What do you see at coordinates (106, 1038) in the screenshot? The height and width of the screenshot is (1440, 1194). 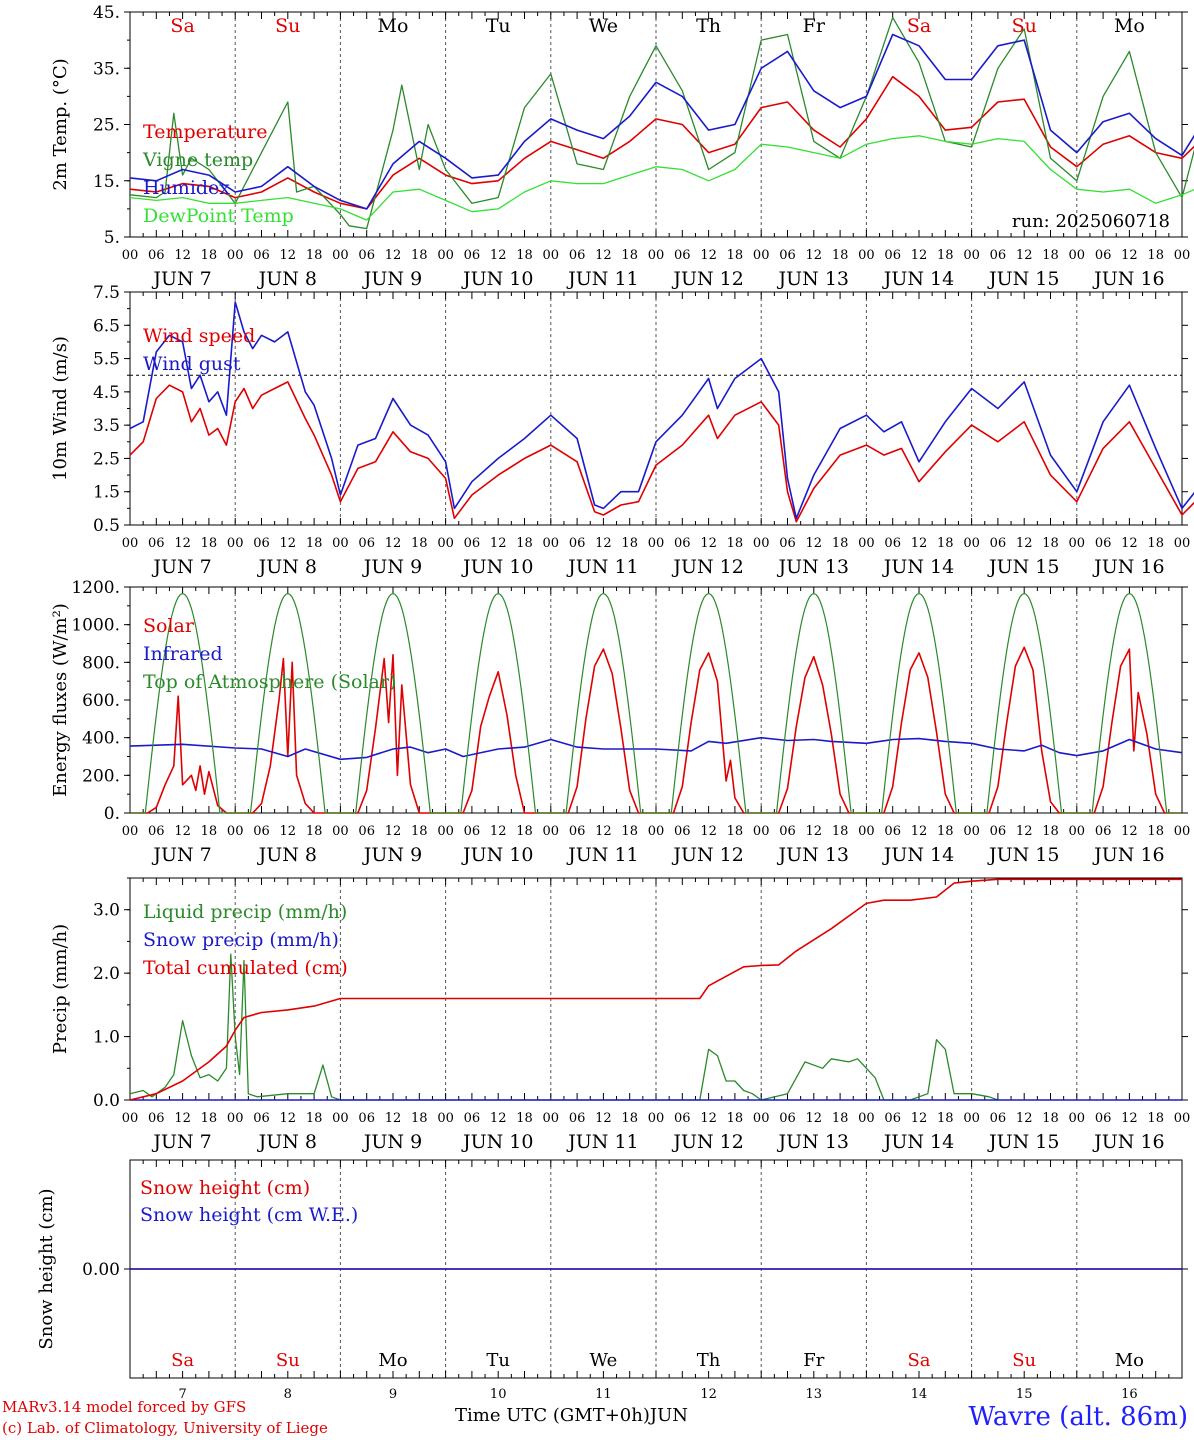 I see `y-tick-label: 1.0` at bounding box center [106, 1038].